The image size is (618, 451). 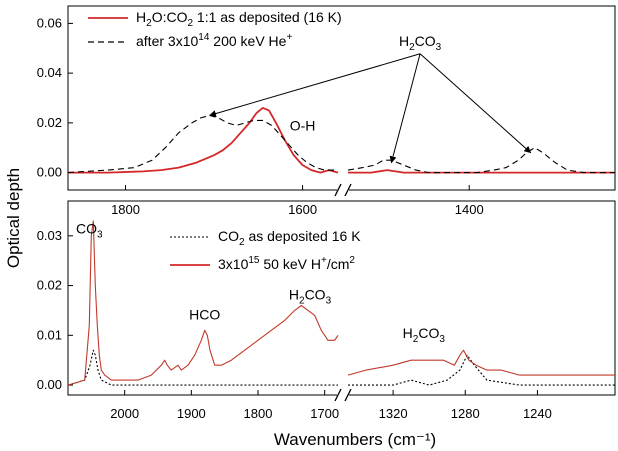 What do you see at coordinates (289, 238) in the screenshot?
I see `legend-label-0: CO2 as deposited 16 K` at bounding box center [289, 238].